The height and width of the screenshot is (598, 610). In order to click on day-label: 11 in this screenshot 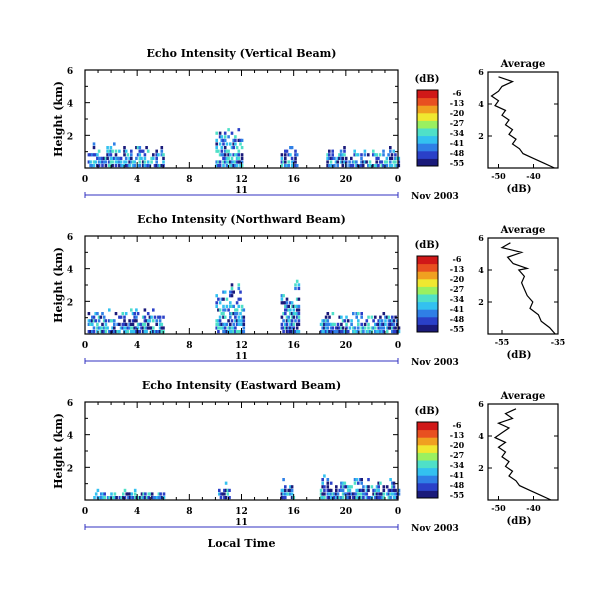, I will do `click(241, 191)`.